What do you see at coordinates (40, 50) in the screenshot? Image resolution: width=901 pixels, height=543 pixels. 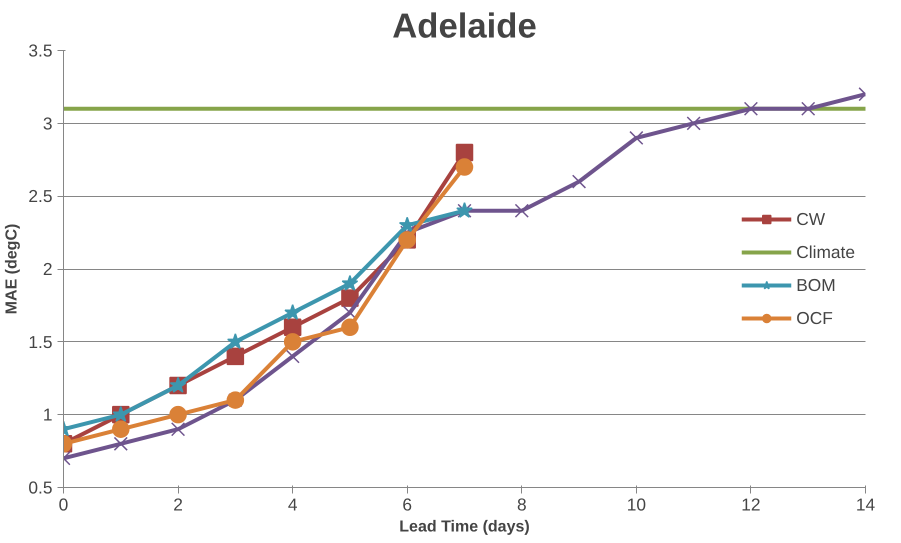 I see `y-tick-label: 3.5` at bounding box center [40, 50].